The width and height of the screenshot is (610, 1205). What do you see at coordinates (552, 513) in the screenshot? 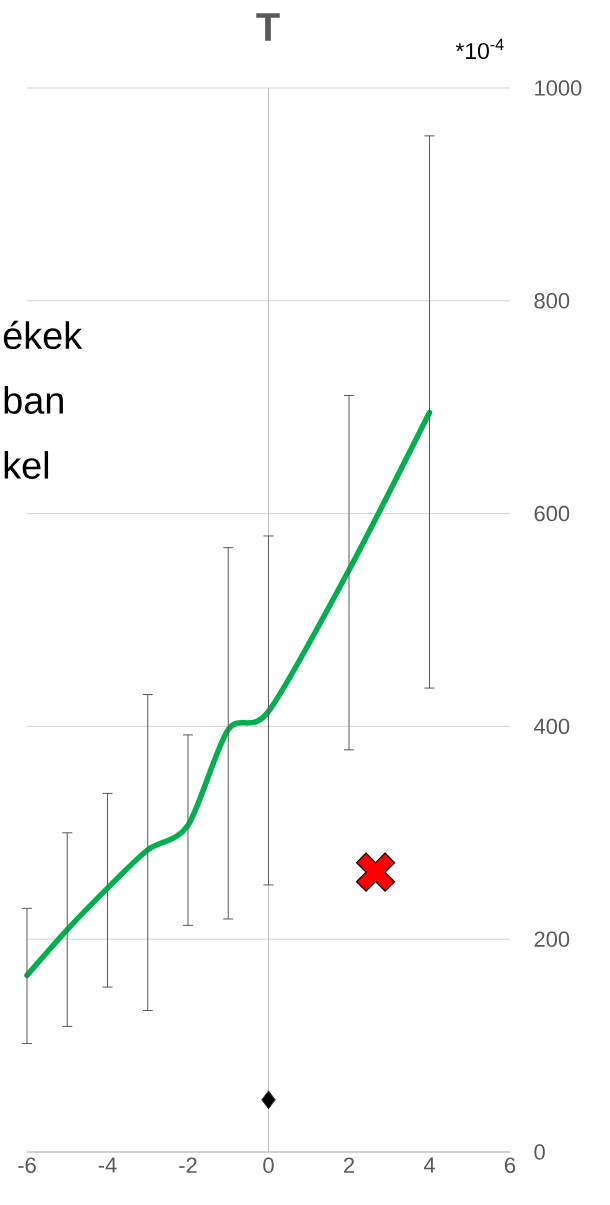
I see `y-tick-label: 600` at bounding box center [552, 513].